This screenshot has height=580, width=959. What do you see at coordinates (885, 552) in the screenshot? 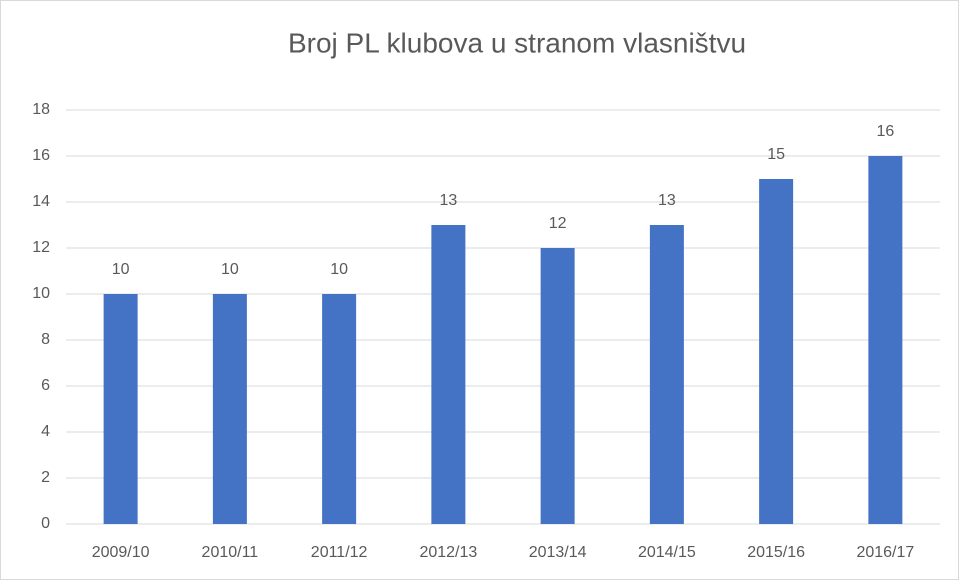
I see `x-tick-label: 2016/17` at bounding box center [885, 552].